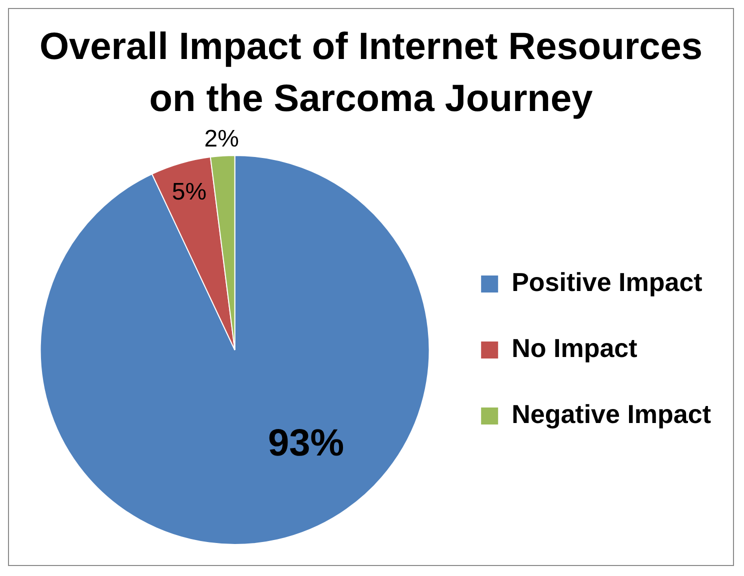 This screenshot has height=576, width=744. Describe the element at coordinates (306, 443) in the screenshot. I see `data-label: 93%` at that location.